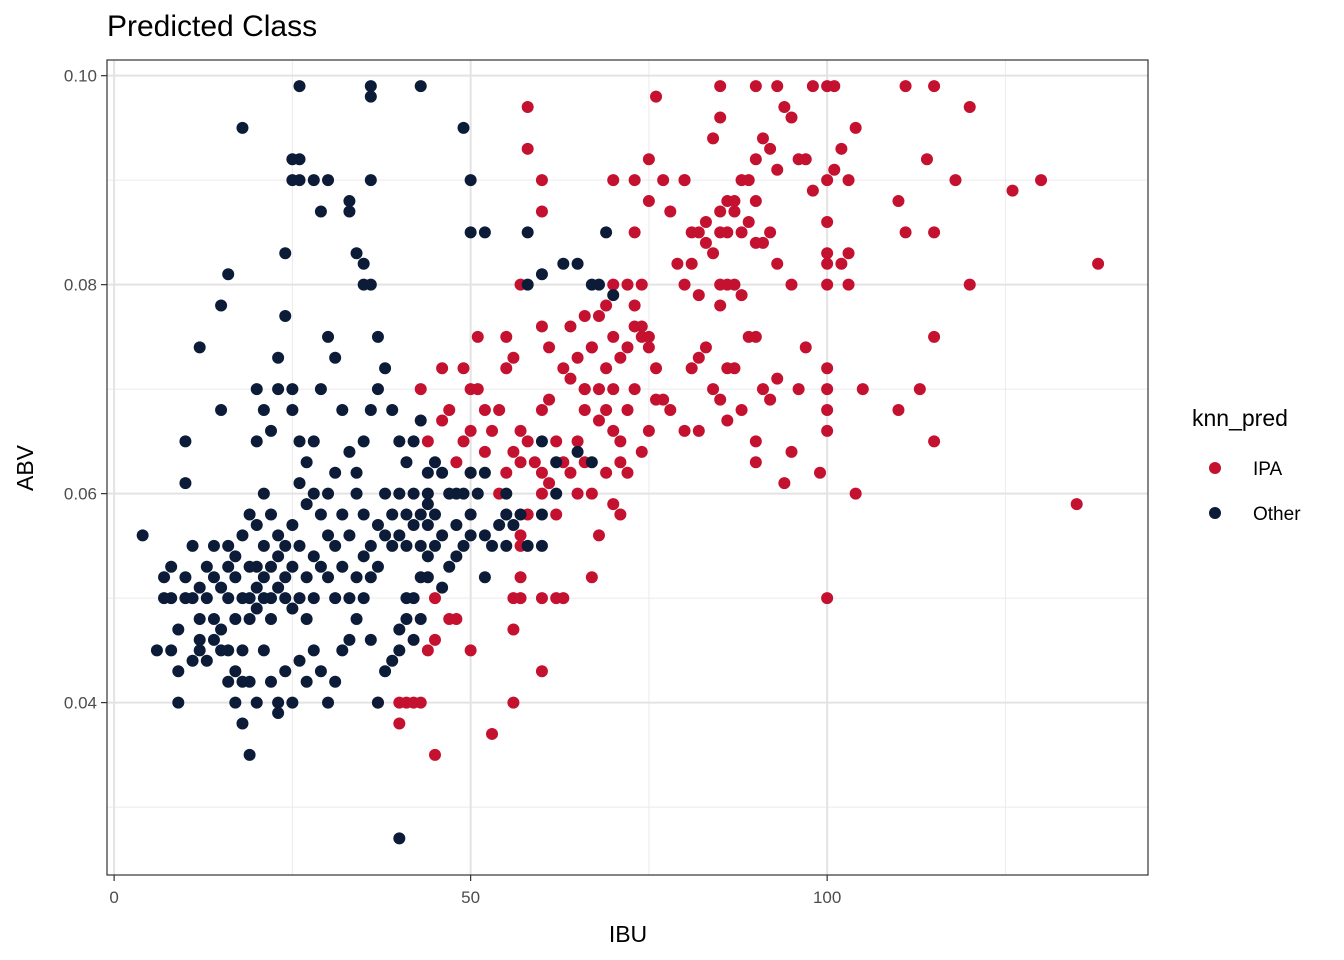 This screenshot has height=960, width=1344. What do you see at coordinates (25, 467) in the screenshot?
I see `y-axis-title: ABV` at bounding box center [25, 467].